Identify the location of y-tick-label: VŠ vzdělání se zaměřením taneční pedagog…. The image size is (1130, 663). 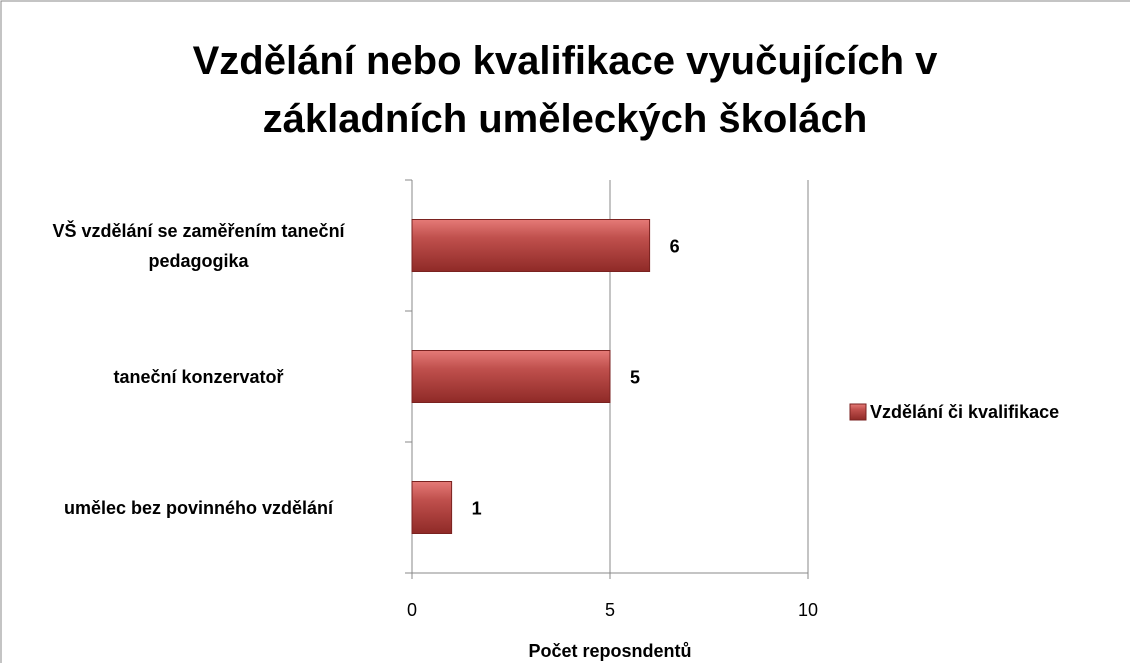
(198, 245).